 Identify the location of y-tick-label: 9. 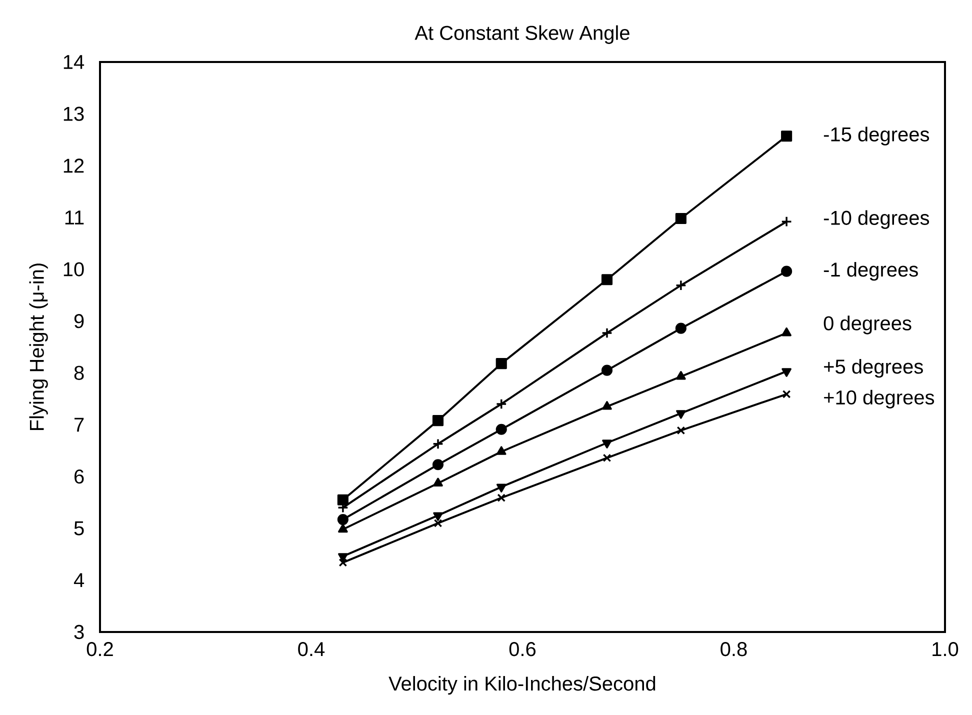
(79, 321).